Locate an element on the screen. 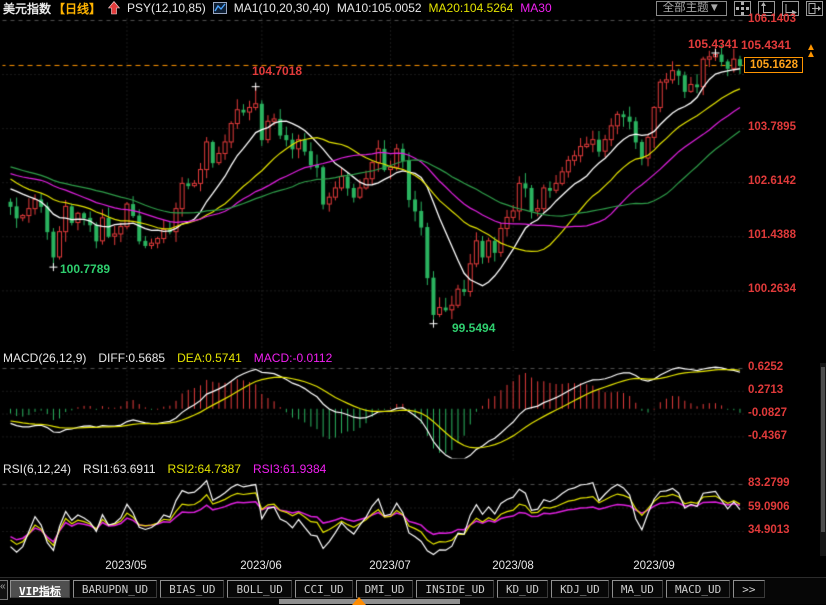  tab-strip-edge-icon: « is located at coordinates (4, 590).